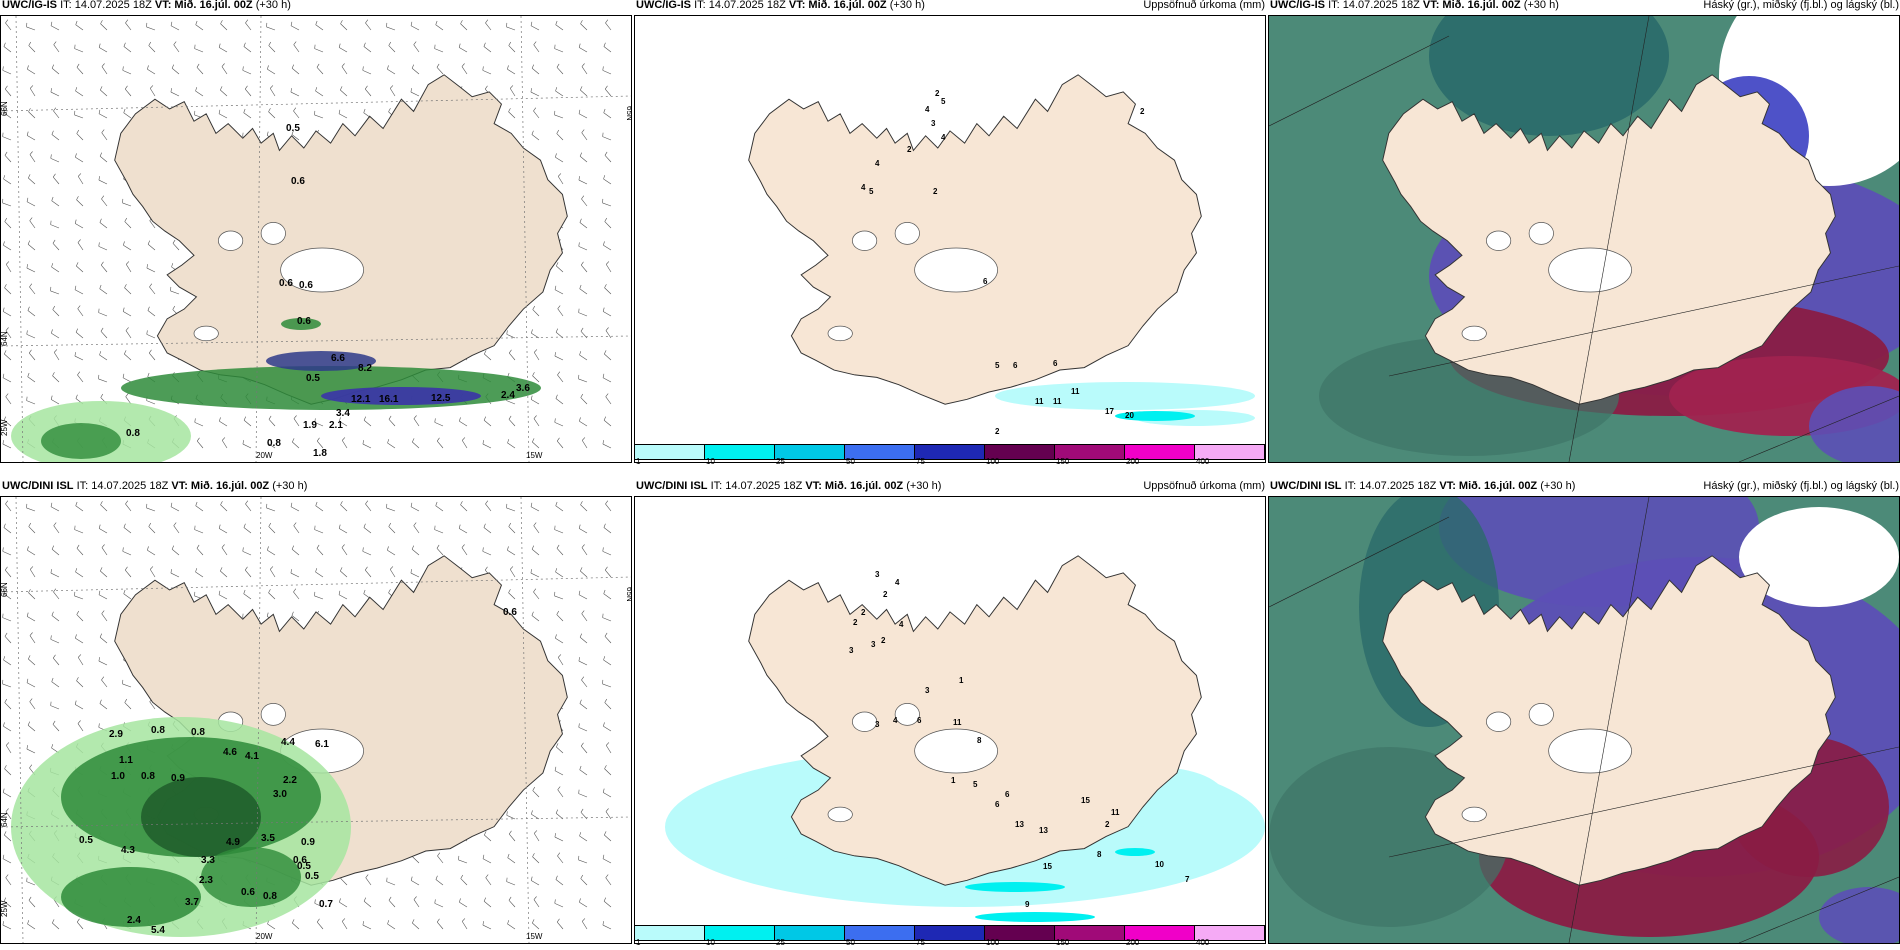 The width and height of the screenshot is (1900, 950). Describe the element at coordinates (854, 486) in the screenshot. I see `valid-time: VT: Mið. 16.júl. 00Z` at that location.